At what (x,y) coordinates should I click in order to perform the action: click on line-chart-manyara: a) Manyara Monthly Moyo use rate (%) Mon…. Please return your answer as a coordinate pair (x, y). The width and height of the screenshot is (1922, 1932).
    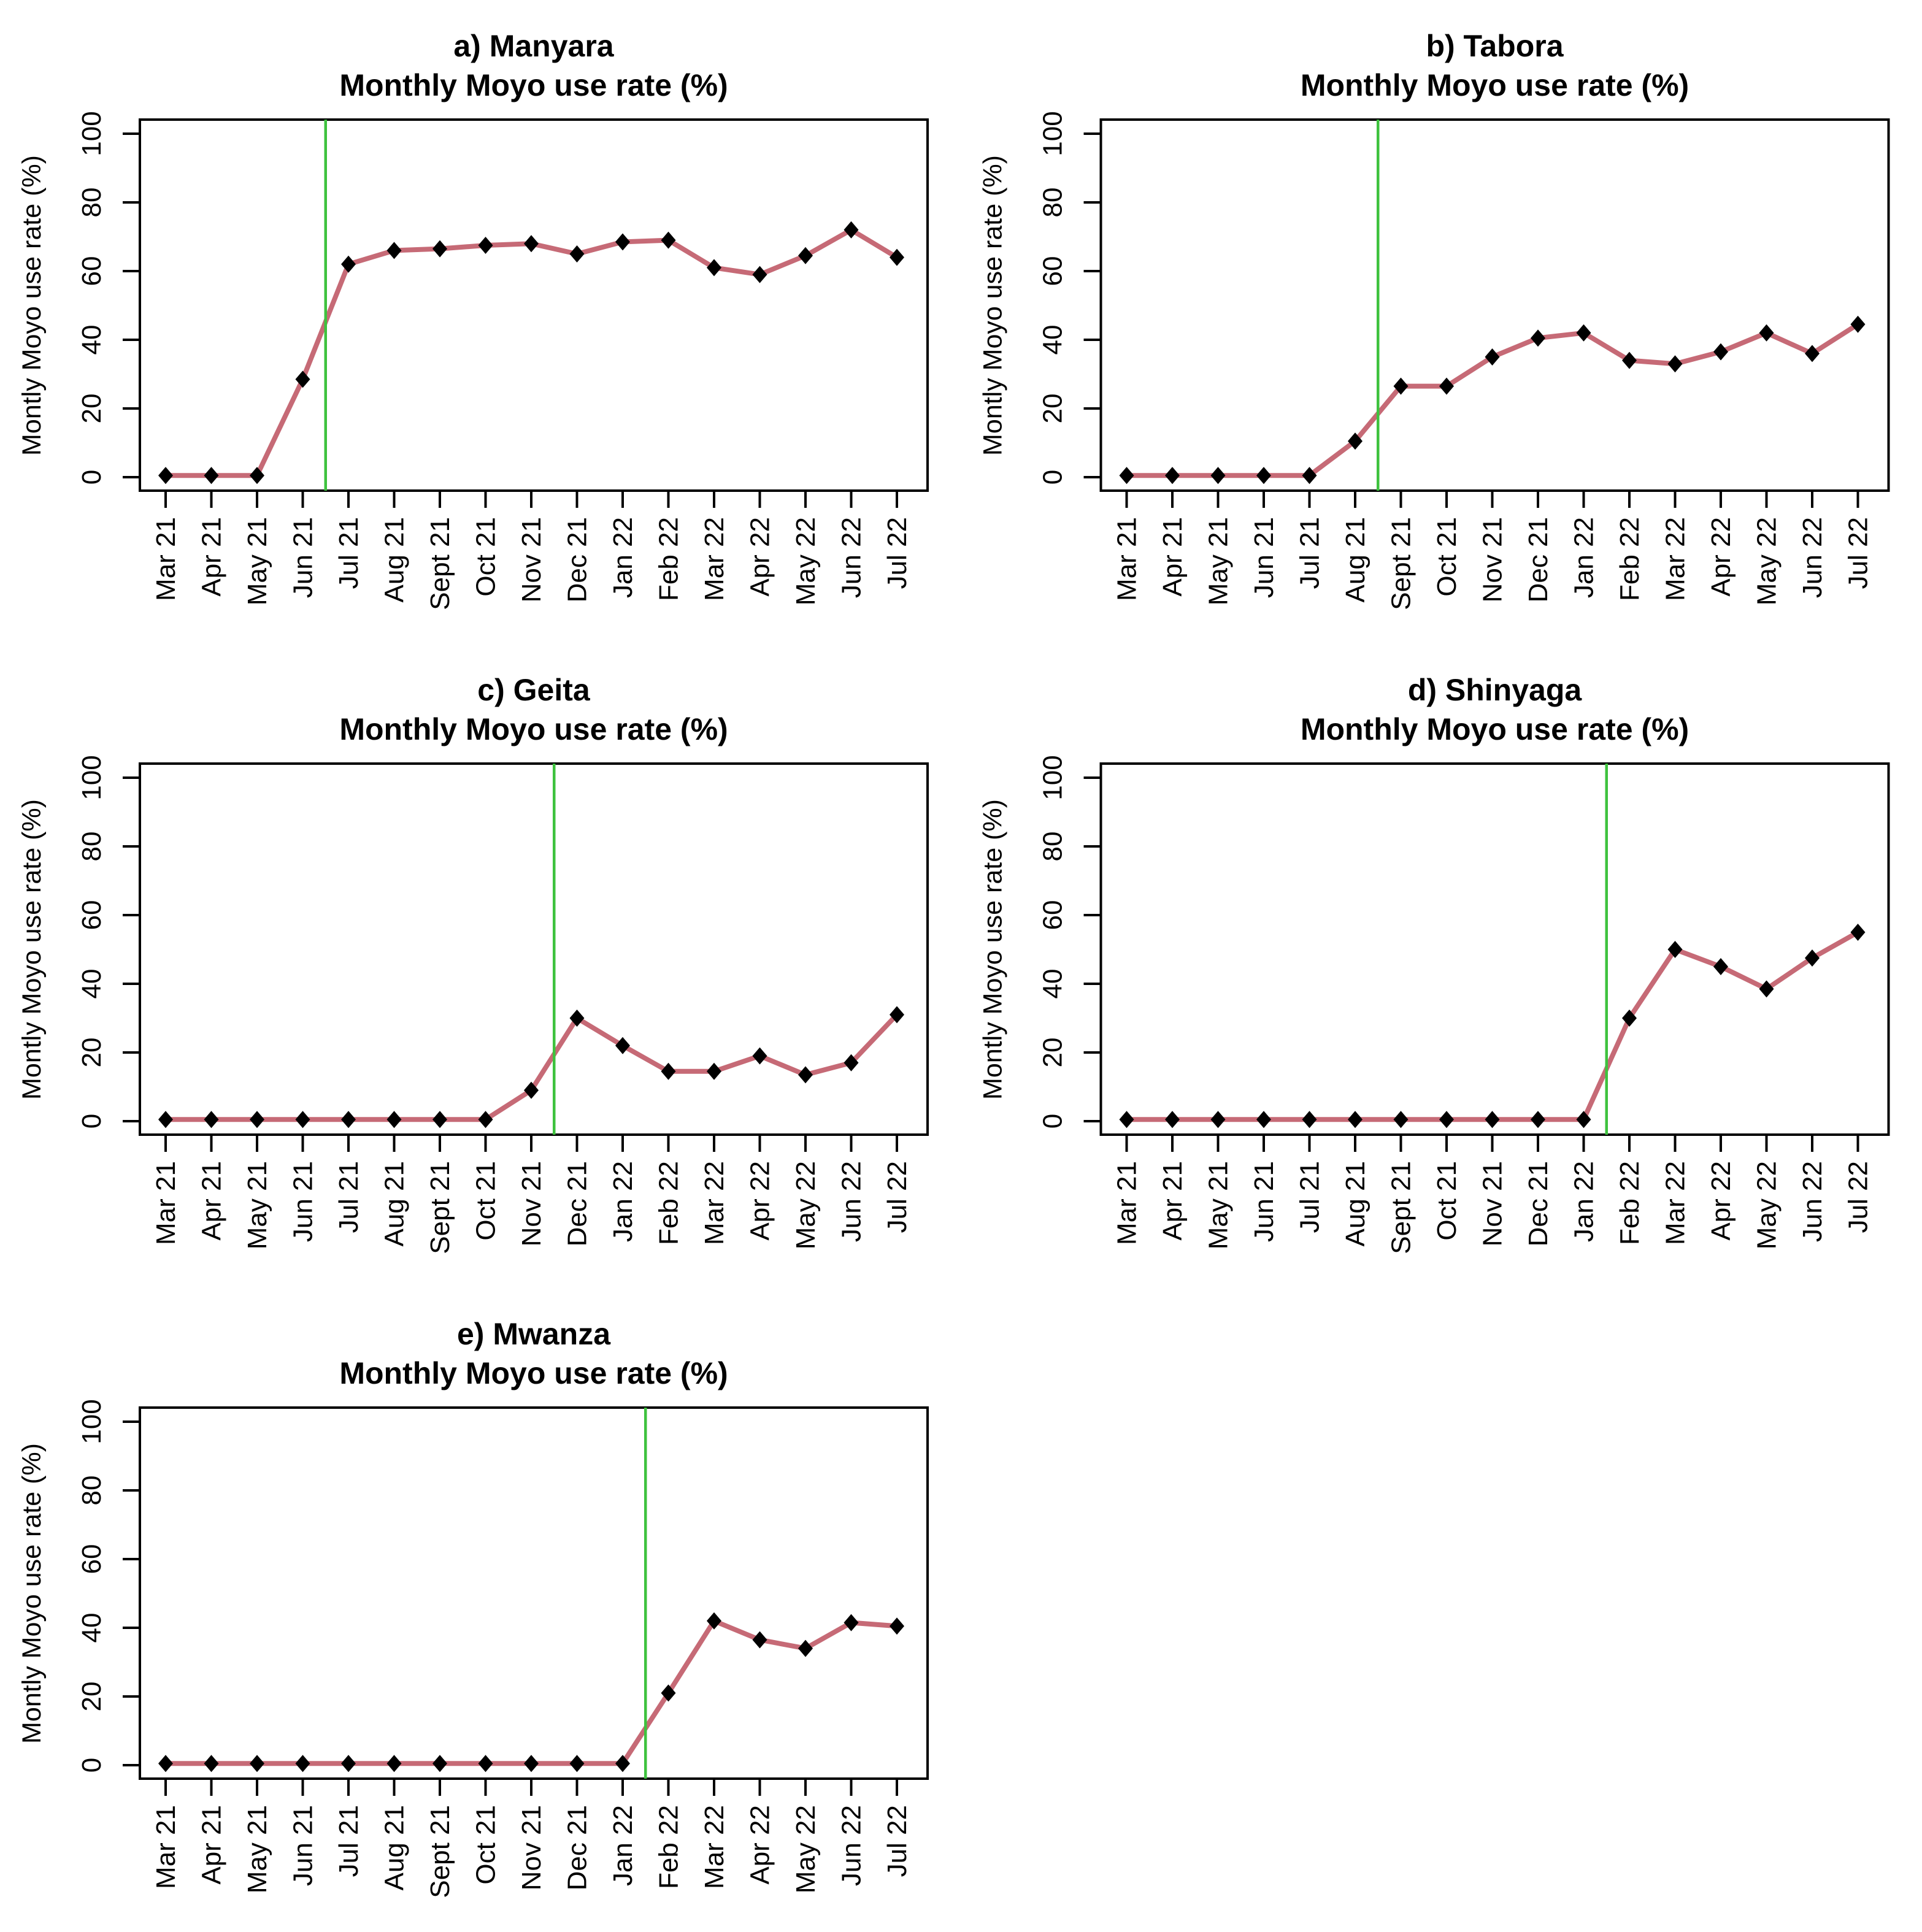
    Looking at the image, I should click on (473, 319).